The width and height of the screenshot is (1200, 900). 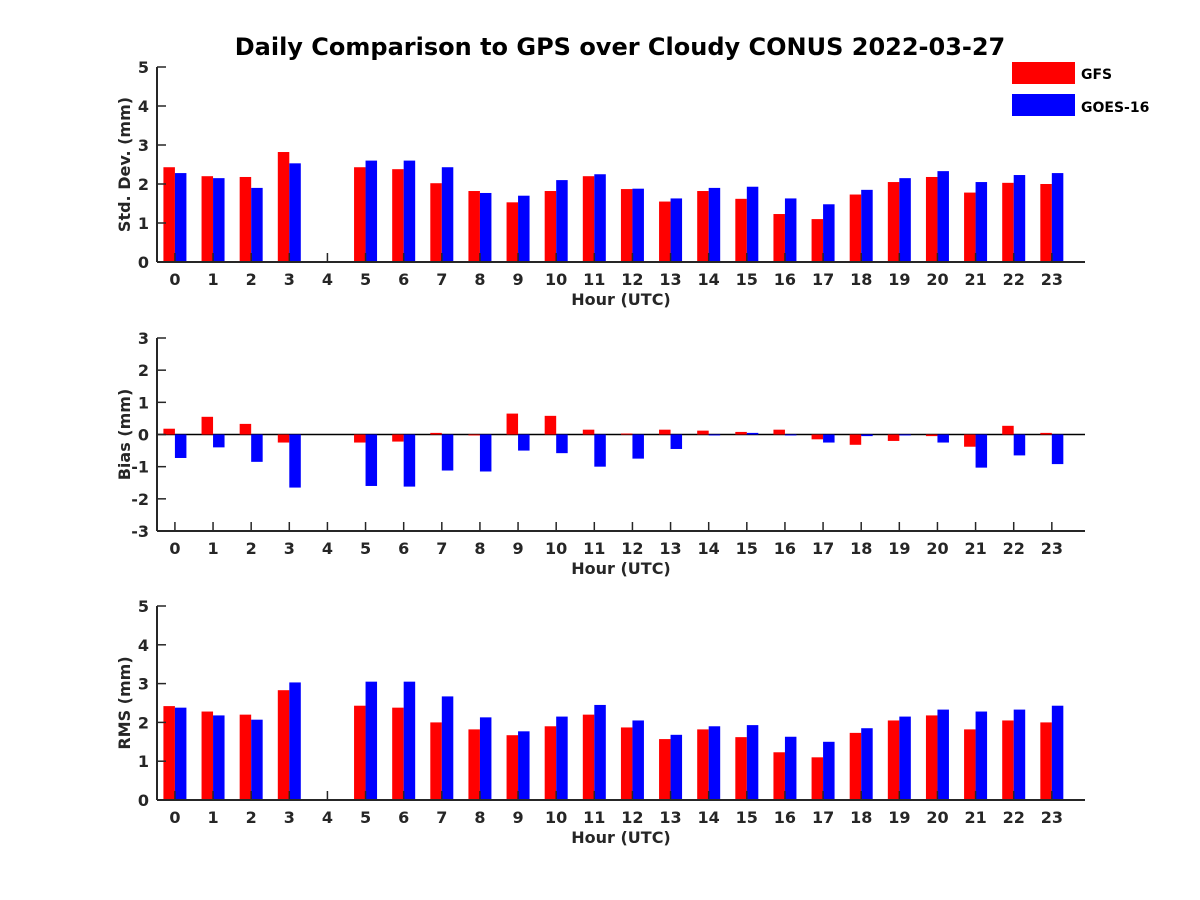 I want to click on y-tick-label: 0, so click(x=143, y=262).